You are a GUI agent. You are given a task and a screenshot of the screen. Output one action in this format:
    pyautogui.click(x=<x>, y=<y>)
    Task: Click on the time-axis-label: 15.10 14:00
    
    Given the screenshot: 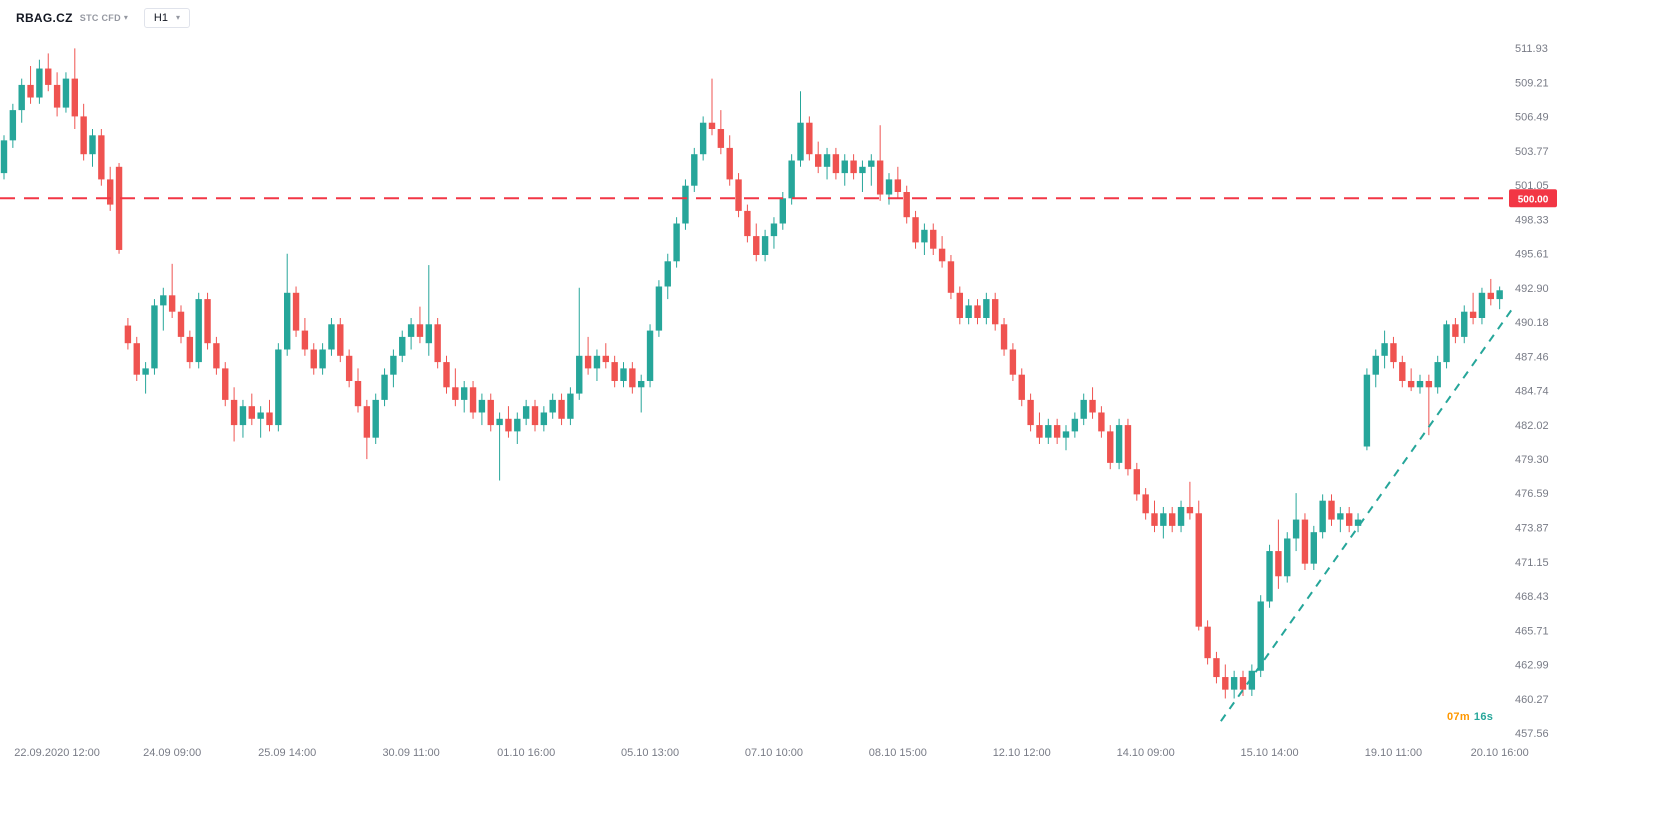 What is the action you would take?
    pyautogui.click(x=1269, y=753)
    